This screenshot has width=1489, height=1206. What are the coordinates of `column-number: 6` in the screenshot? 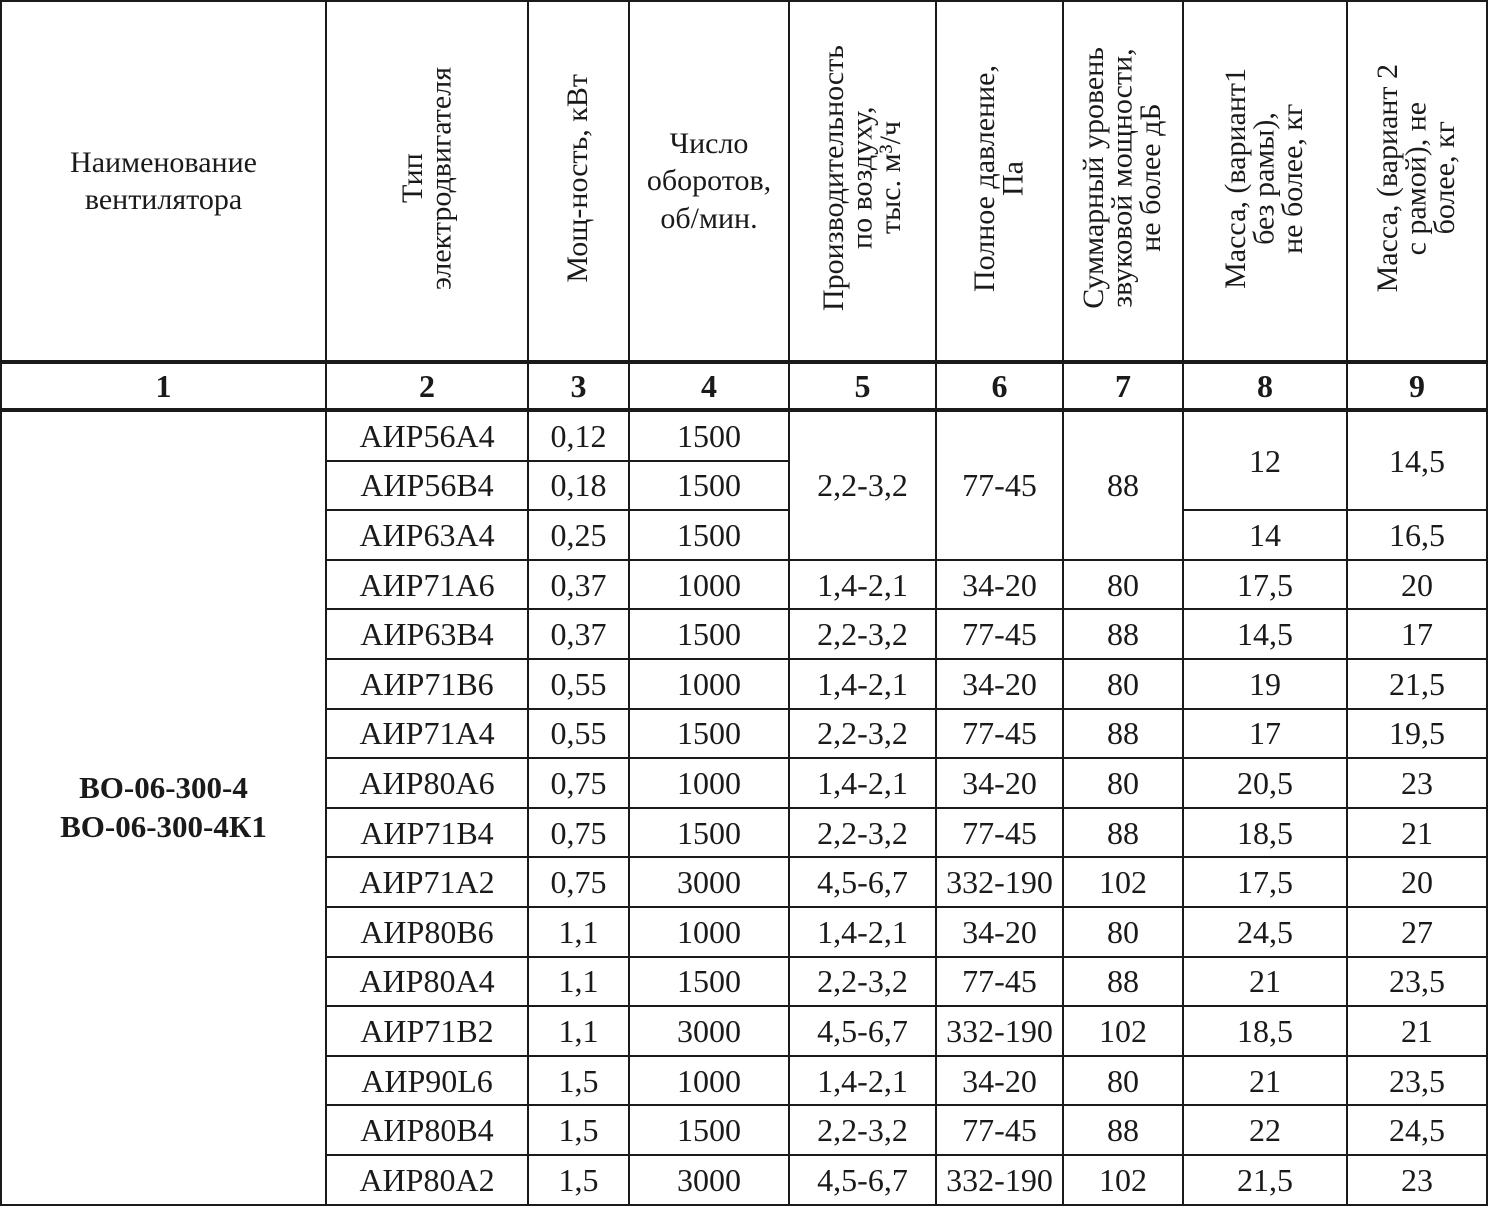 It's located at (999, 386).